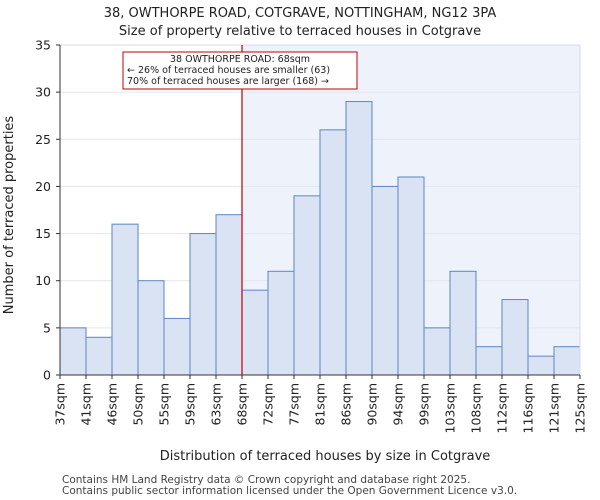 This screenshot has width=600, height=500. Describe the element at coordinates (229, 295) in the screenshot. I see `bar-63sqm` at that location.